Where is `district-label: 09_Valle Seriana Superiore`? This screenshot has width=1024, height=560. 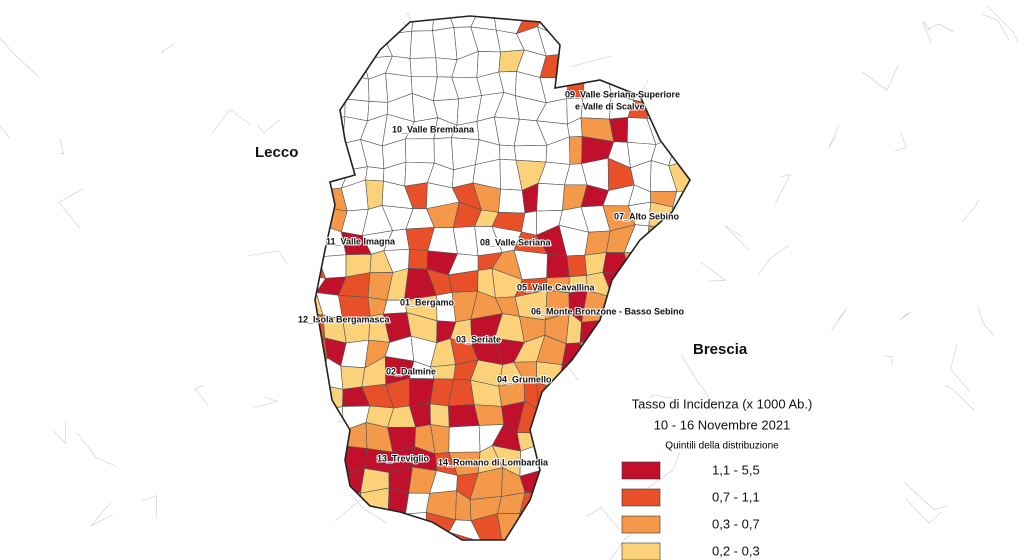
district-label: 09_Valle Seriana Superiore is located at coordinates (622, 94).